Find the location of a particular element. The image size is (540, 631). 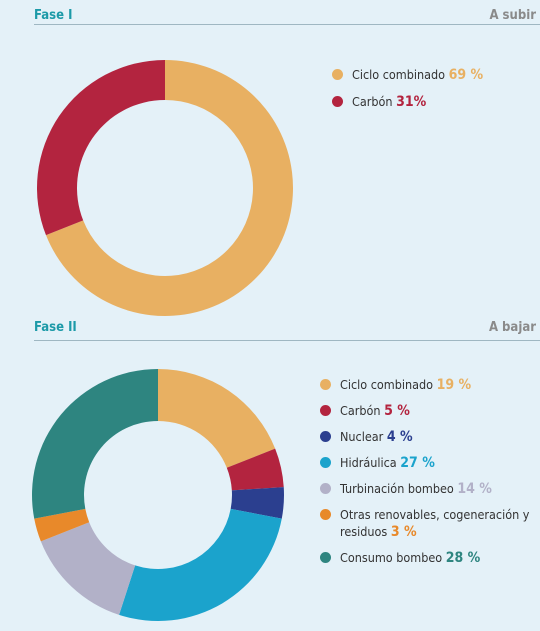

value-label: 4 % is located at coordinates (399, 437).